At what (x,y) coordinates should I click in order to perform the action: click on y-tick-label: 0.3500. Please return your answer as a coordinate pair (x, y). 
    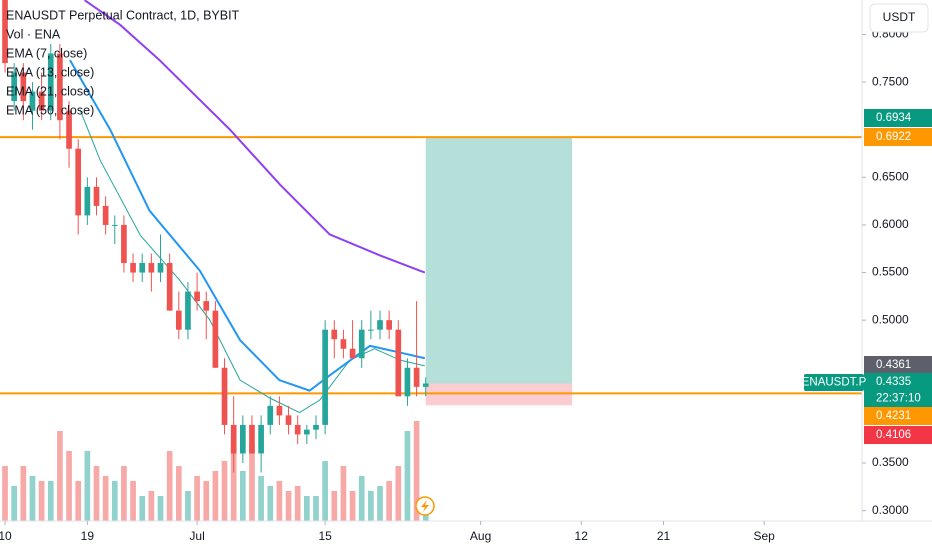
    Looking at the image, I should click on (890, 462).